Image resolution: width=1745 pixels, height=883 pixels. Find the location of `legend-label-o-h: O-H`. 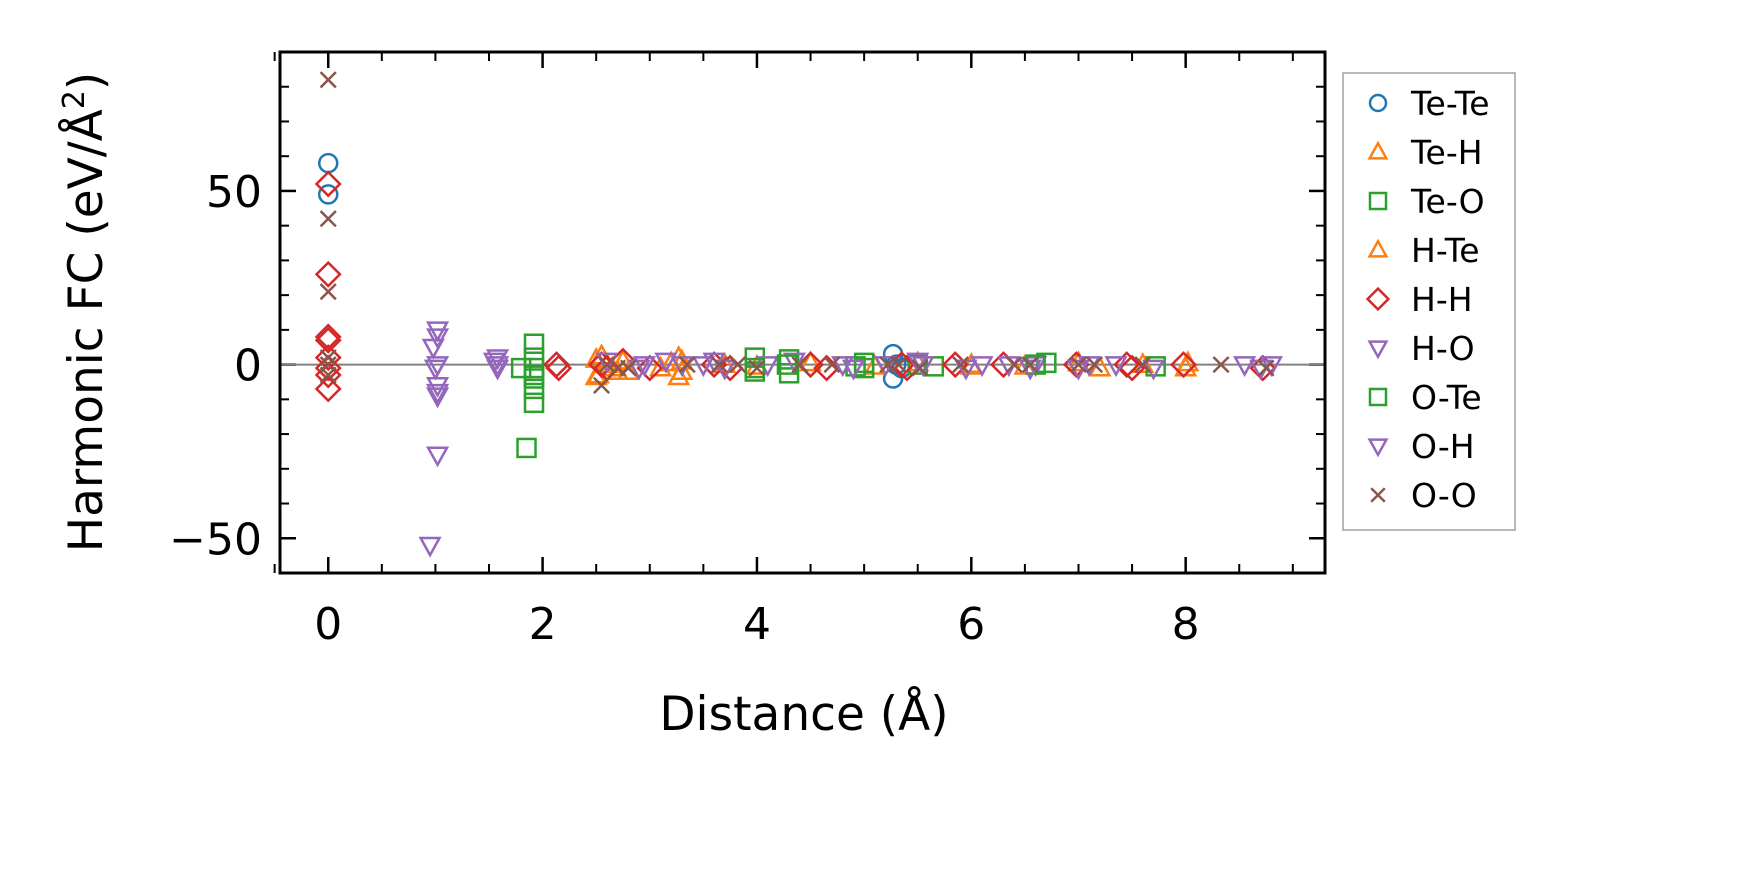

legend-label-o-h: O-H is located at coordinates (1443, 446).